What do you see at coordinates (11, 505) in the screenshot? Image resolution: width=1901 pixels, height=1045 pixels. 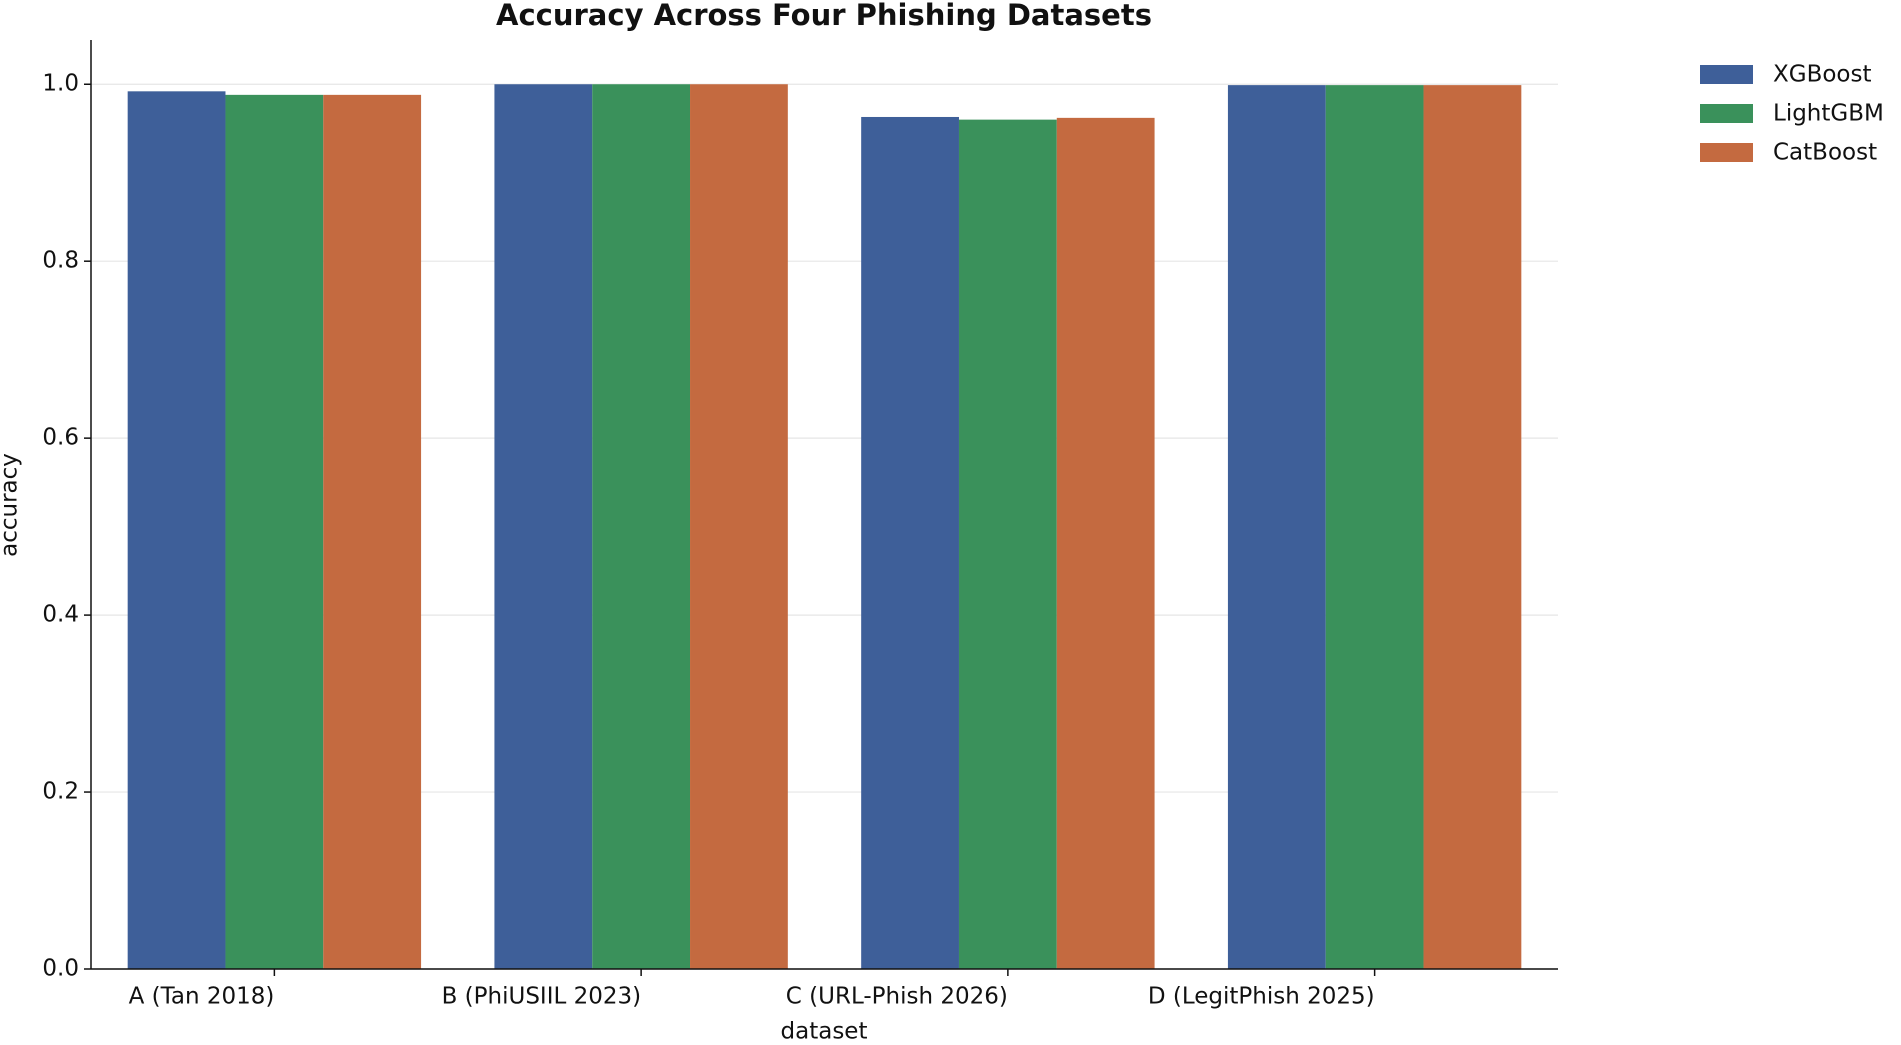 I see `y-axis-label: accuracy` at bounding box center [11, 505].